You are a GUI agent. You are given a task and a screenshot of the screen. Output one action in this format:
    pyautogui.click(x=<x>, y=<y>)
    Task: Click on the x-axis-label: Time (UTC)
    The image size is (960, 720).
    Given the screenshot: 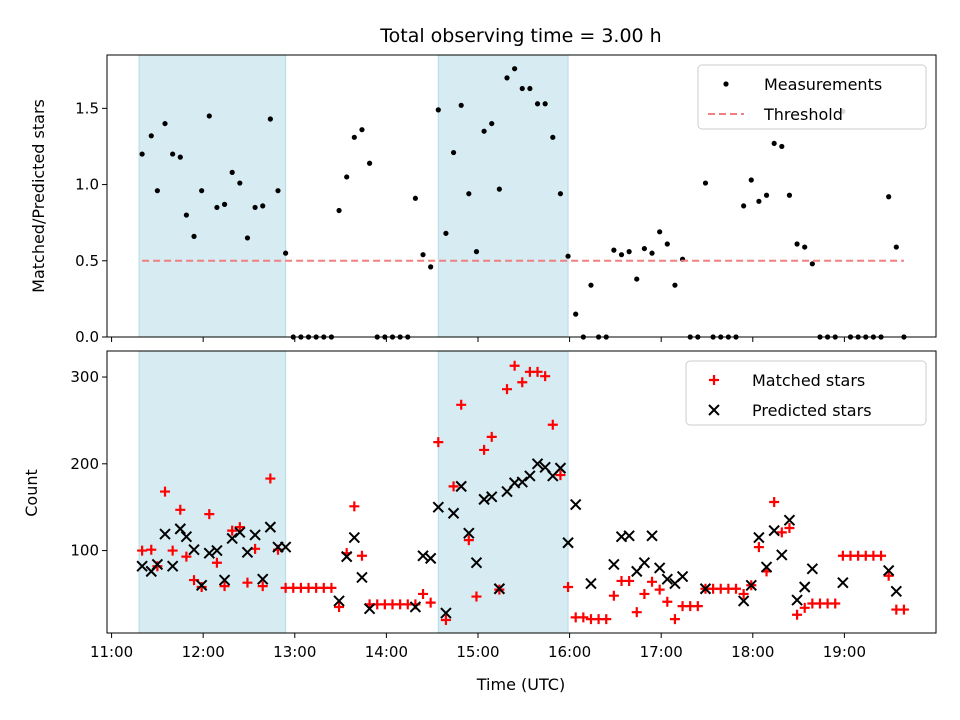 What is the action you would take?
    pyautogui.click(x=520, y=684)
    